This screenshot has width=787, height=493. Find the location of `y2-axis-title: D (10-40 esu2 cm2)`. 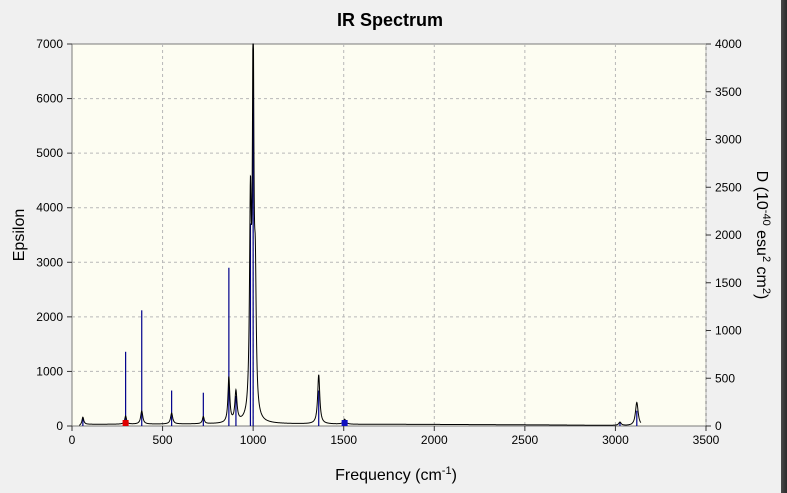

y2-axis-title: D (10-40 esu2 cm2) is located at coordinates (762, 235).